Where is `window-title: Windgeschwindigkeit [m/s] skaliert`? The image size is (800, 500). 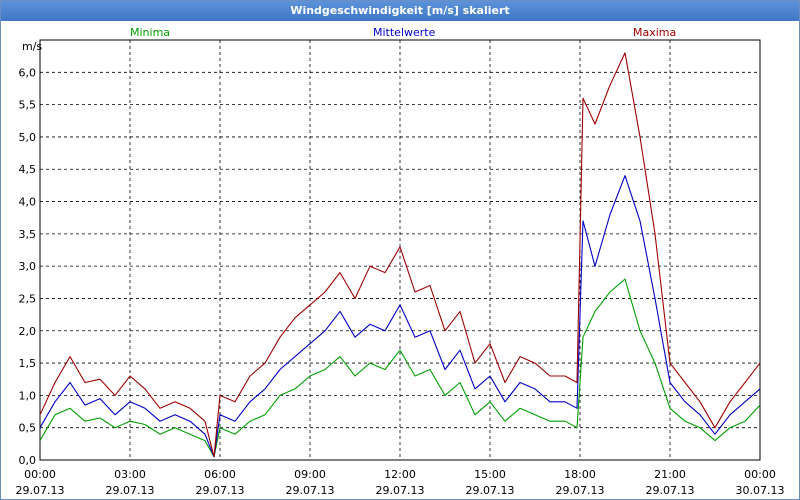
window-title: Windgeschwindigkeit [m/s] skaliert is located at coordinates (400, 11).